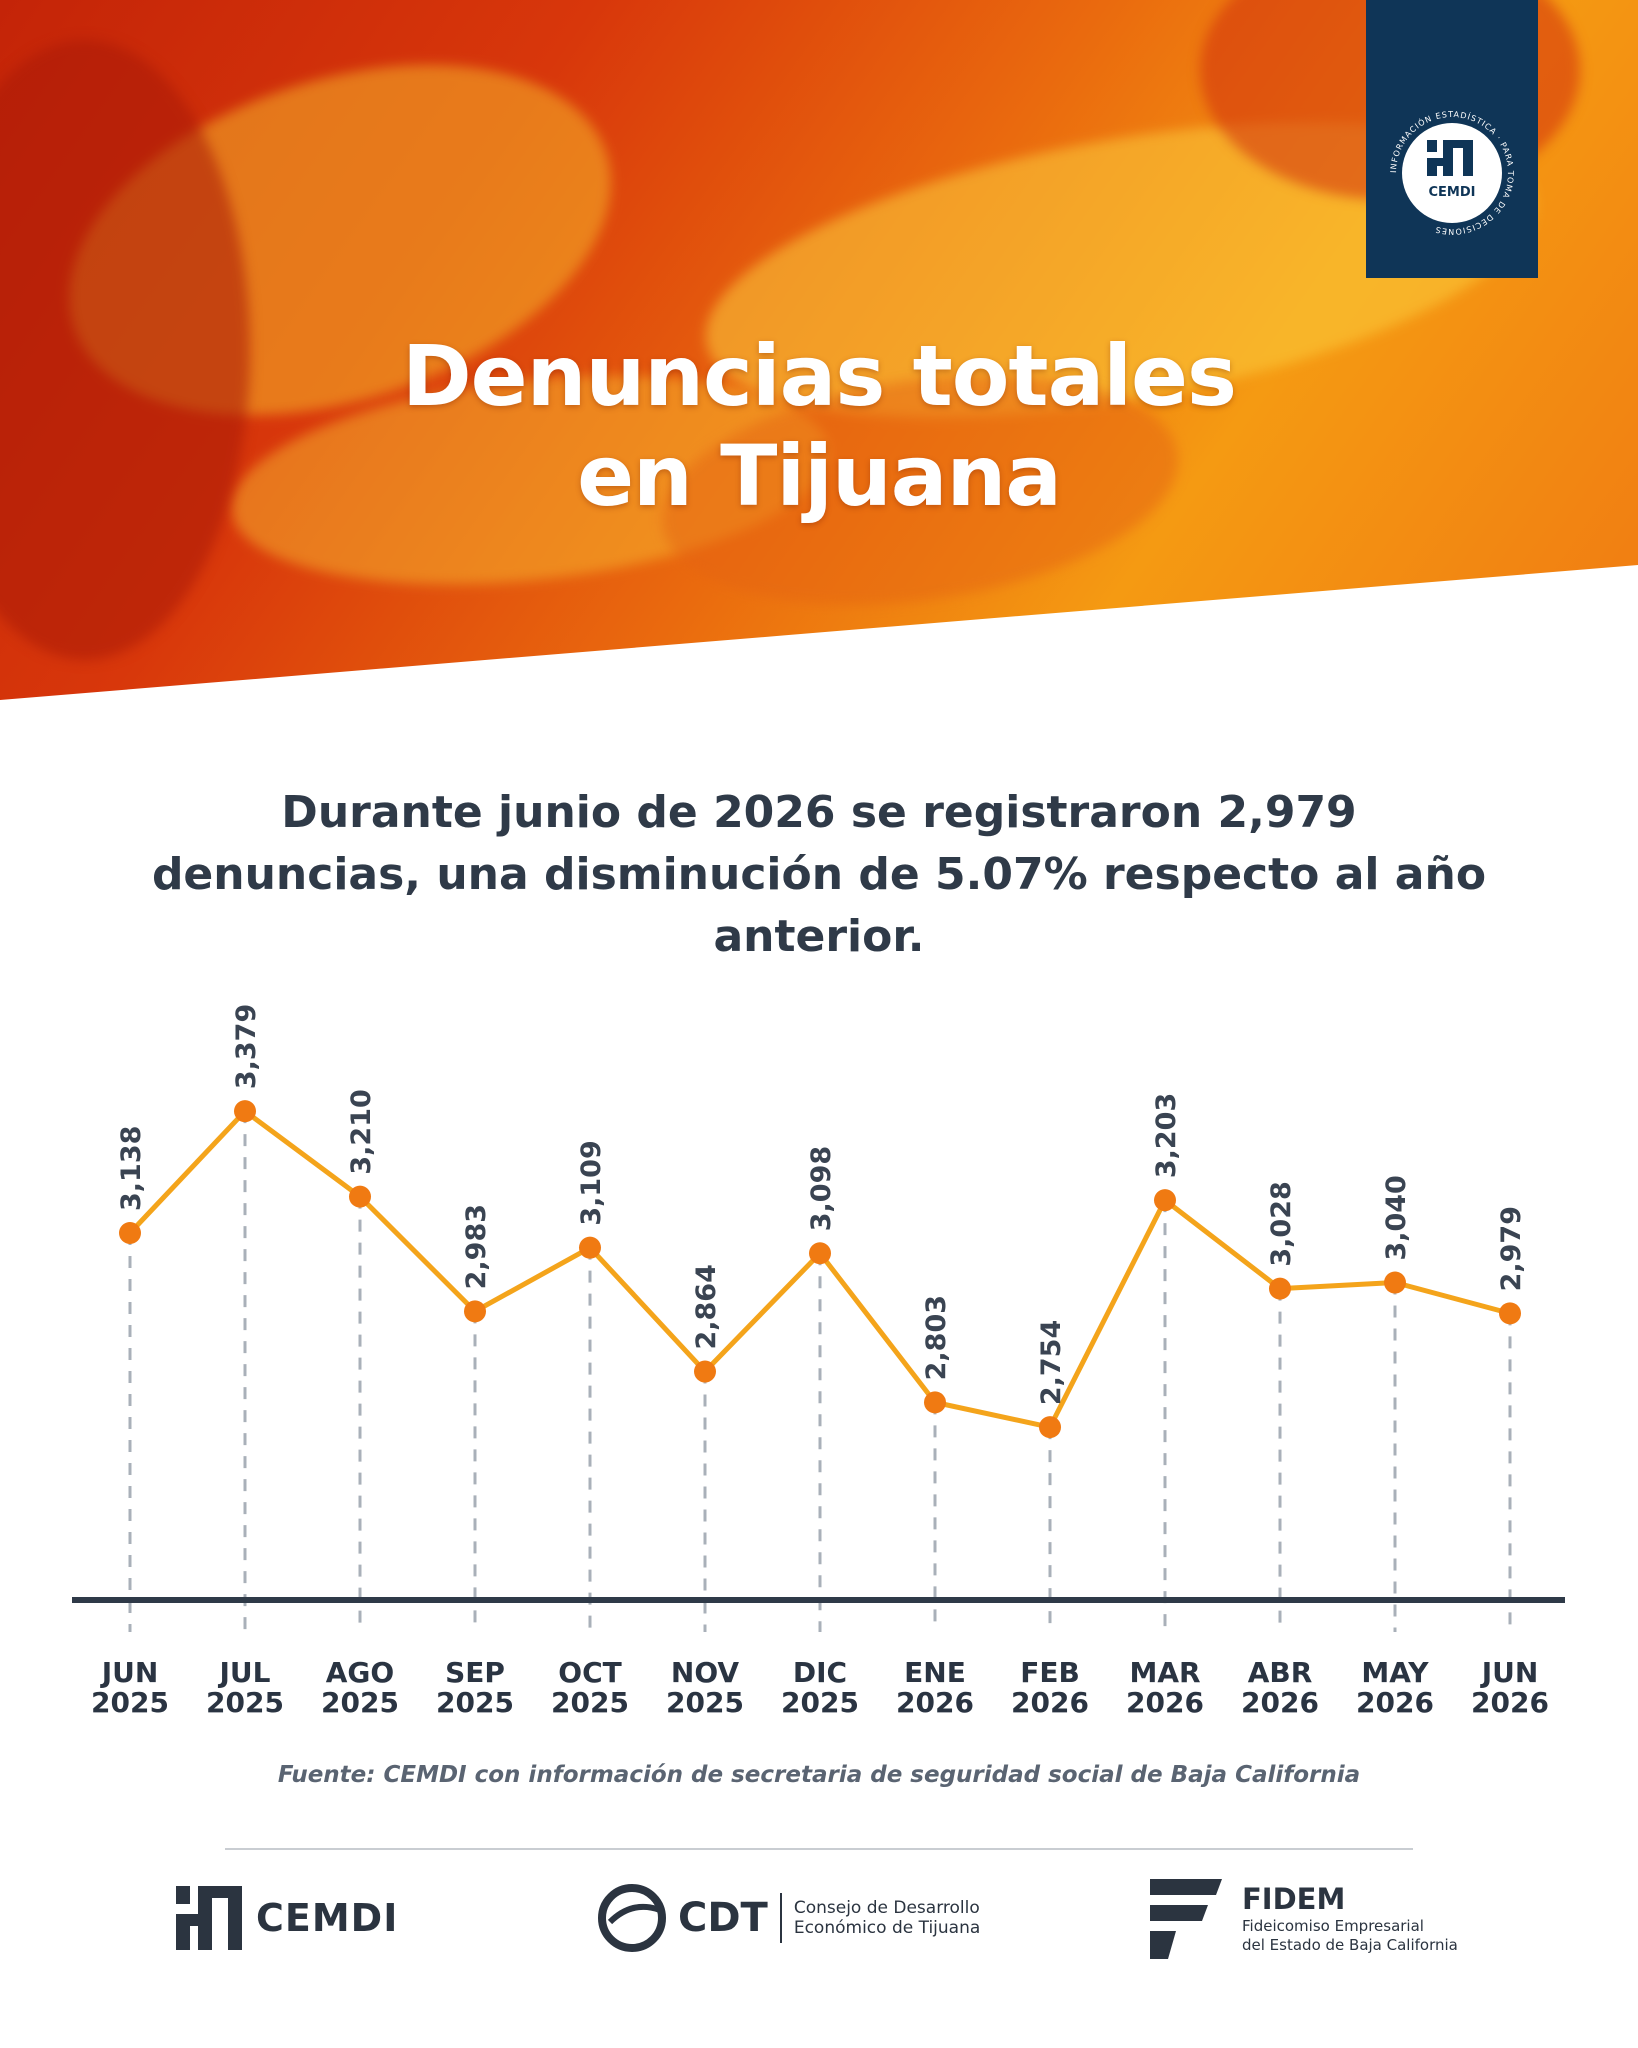 Image resolution: width=1638 pixels, height=2048 pixels. I want to click on data-label: 3,203, so click(1166, 1135).